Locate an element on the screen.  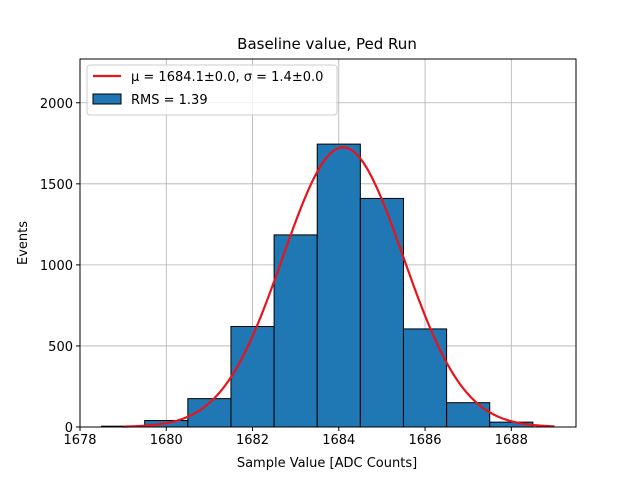
x-tick-label: 1678 is located at coordinates (79, 440).